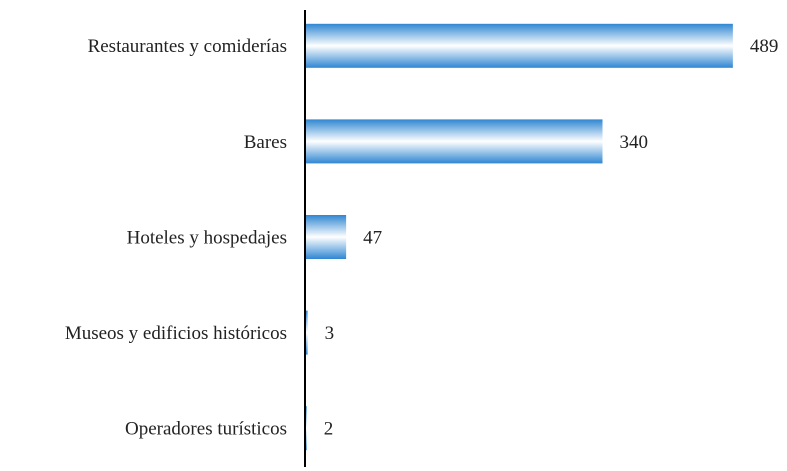  I want to click on value-label: 2, so click(329, 429).